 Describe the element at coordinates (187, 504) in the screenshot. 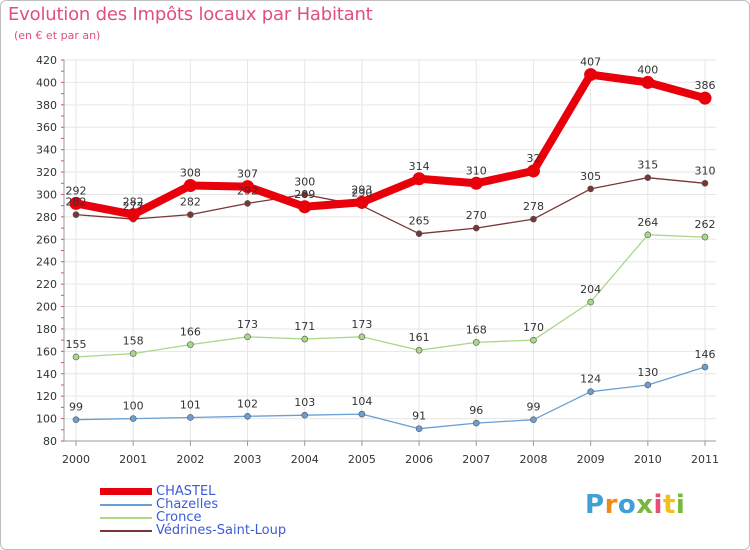

I see `legend-label-chazelles: Chazelles` at that location.